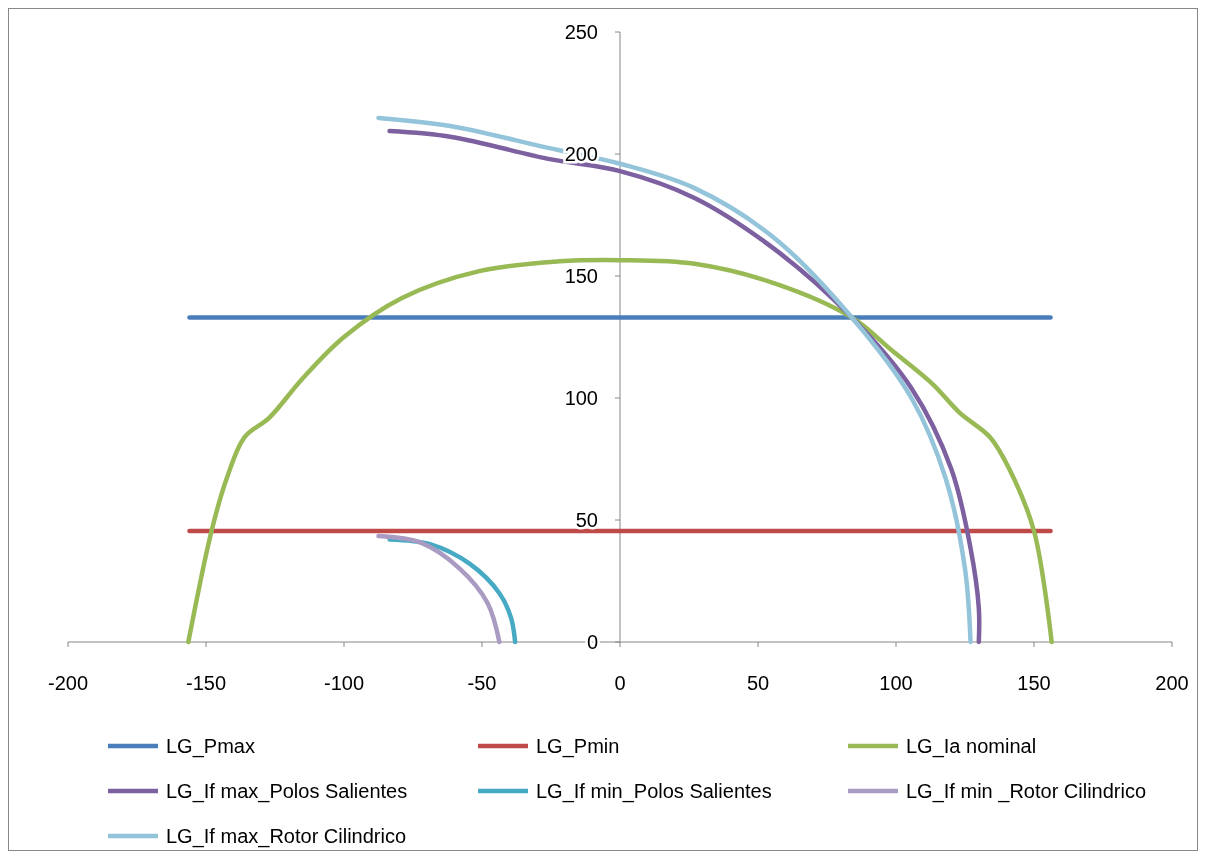  What do you see at coordinates (210, 746) in the screenshot?
I see `legend-label: LG_Pmax` at bounding box center [210, 746].